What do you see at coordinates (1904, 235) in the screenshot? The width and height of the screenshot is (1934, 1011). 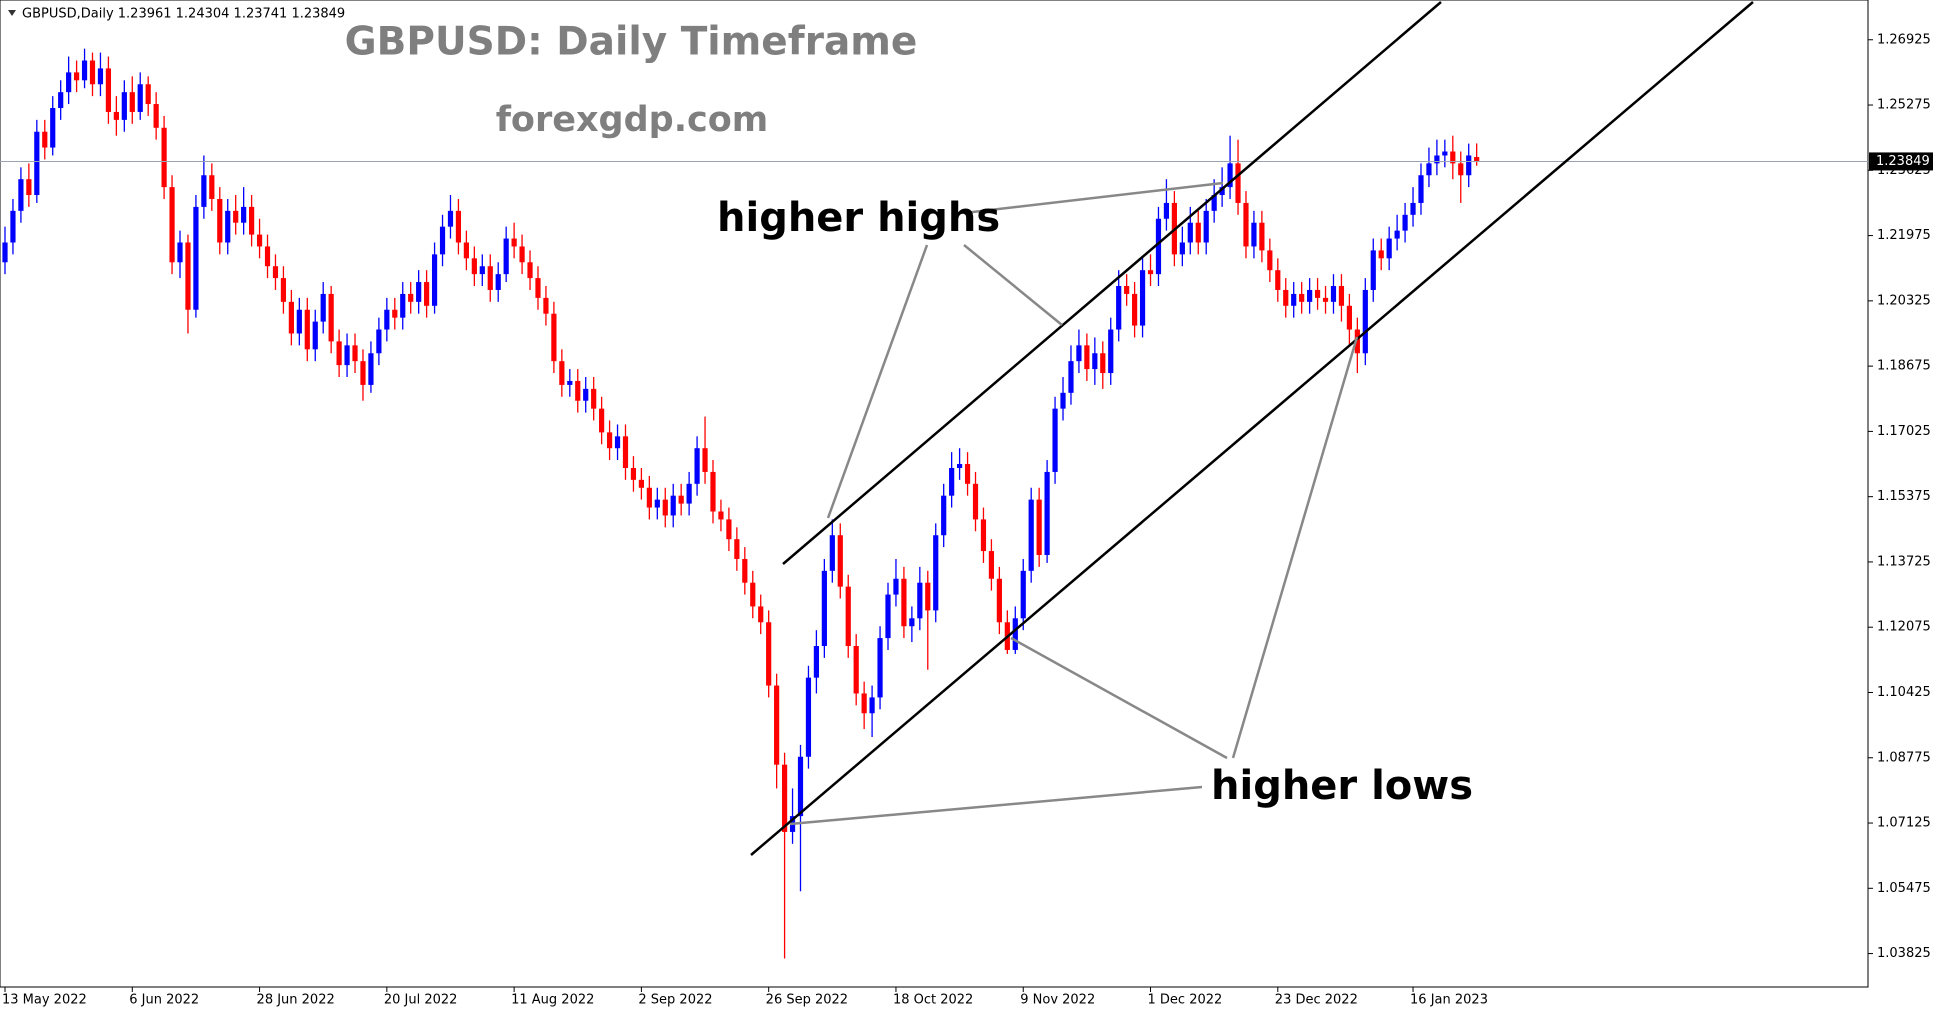 I see `y-tick-label: 1.21975` at bounding box center [1904, 235].